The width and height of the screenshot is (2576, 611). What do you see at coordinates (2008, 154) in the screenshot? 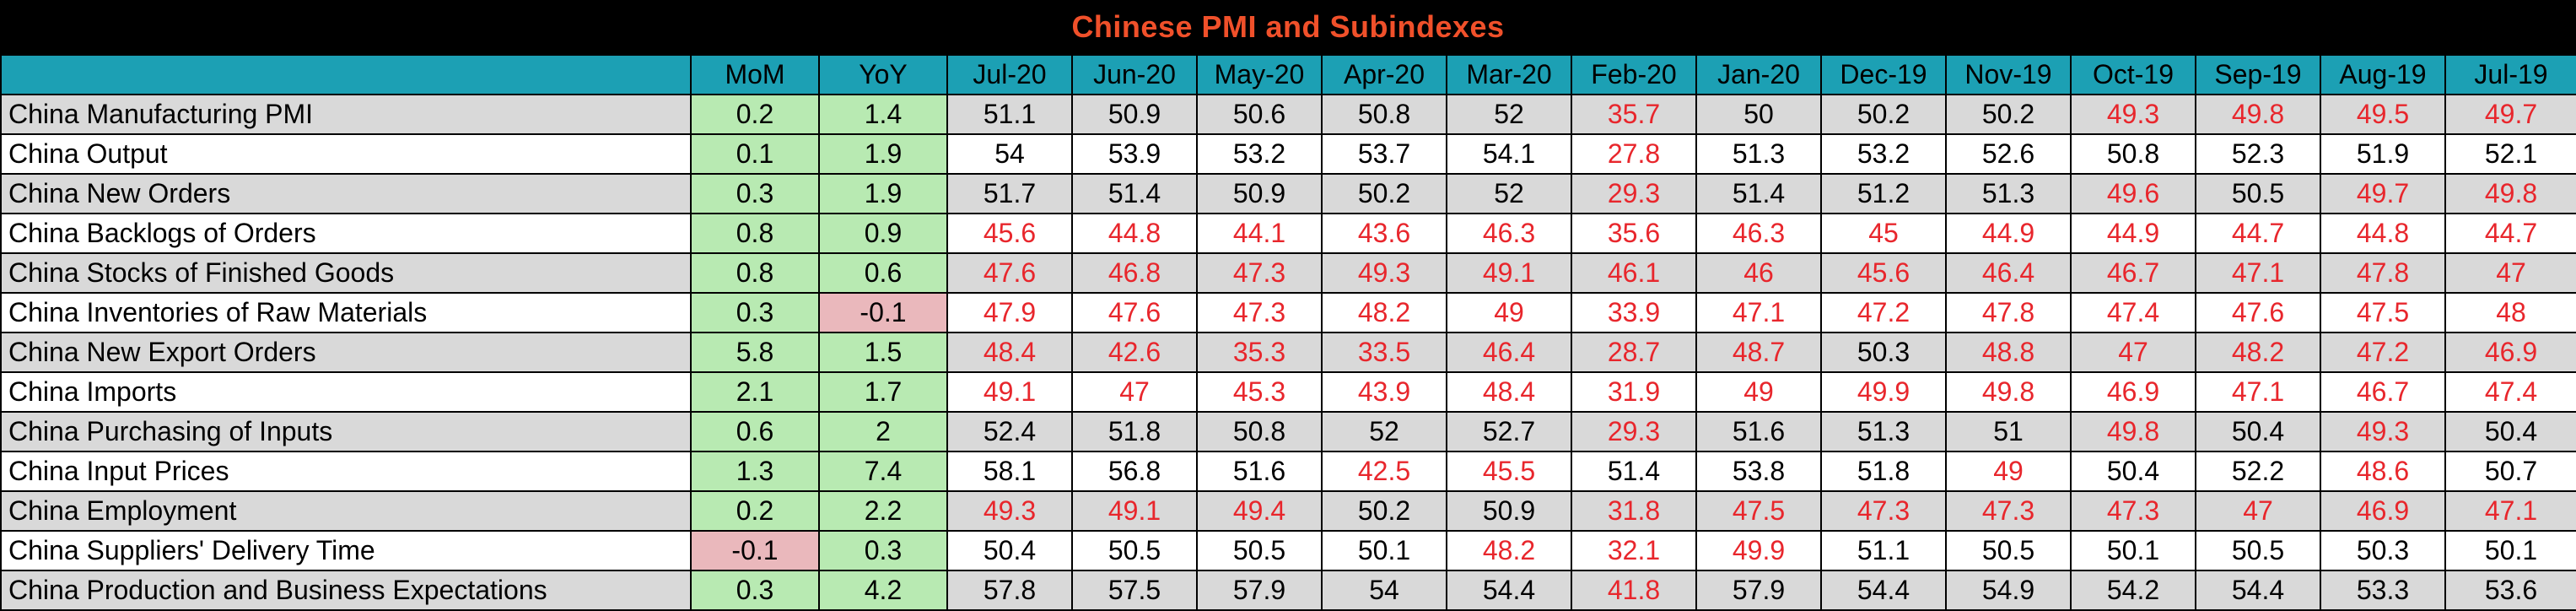
I see `value-cell: 52.6` at bounding box center [2008, 154].